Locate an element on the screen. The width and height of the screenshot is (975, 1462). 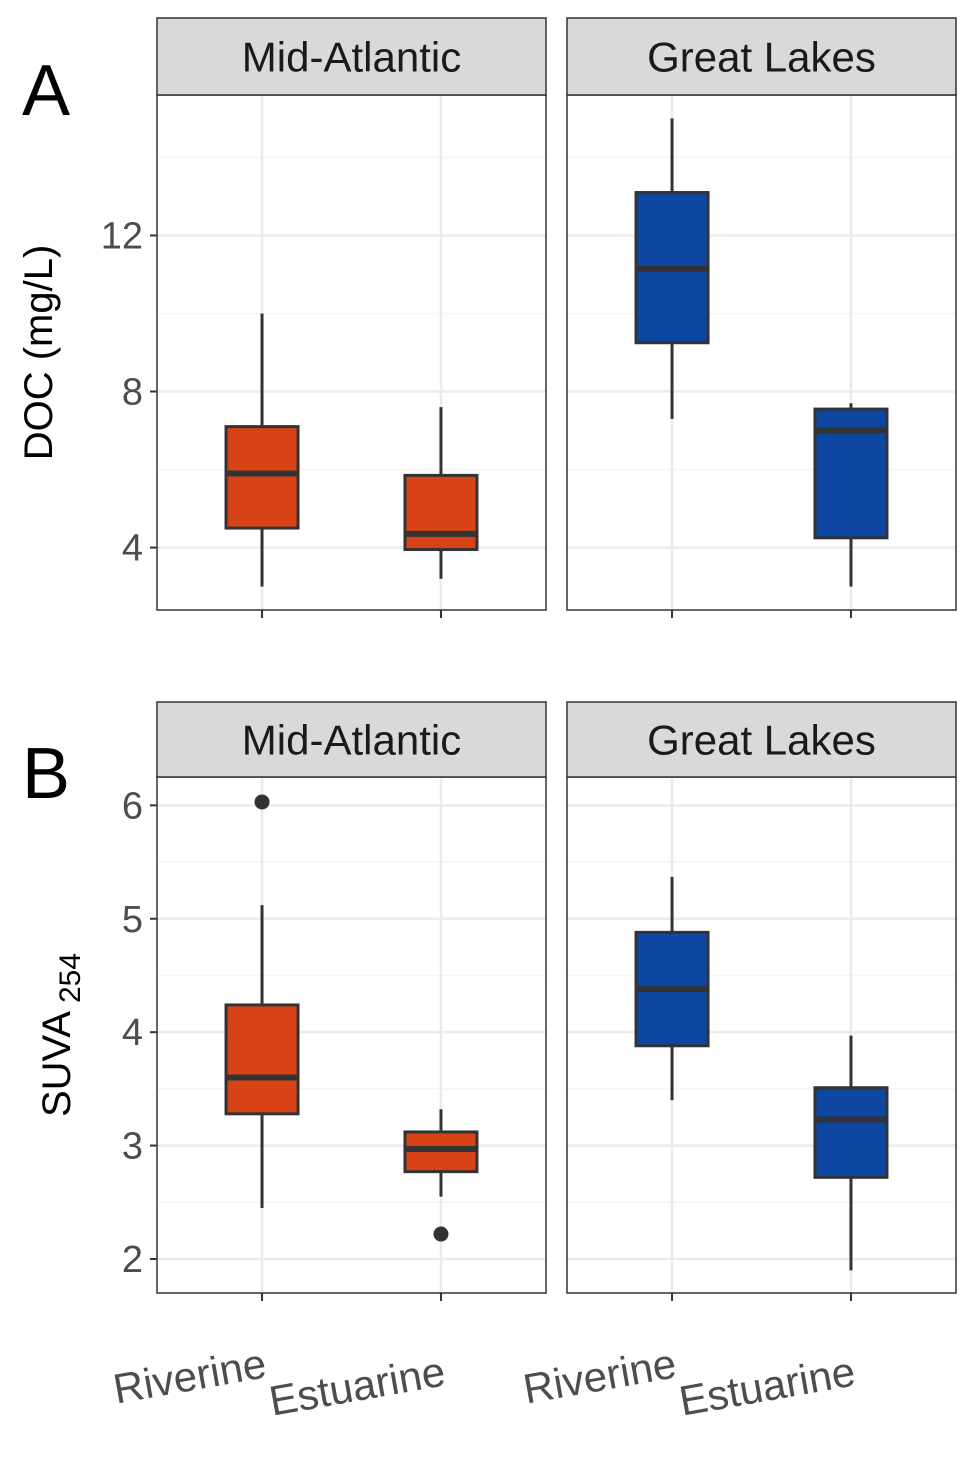
y-axis-title-b: SUVA 254 is located at coordinates (61, 1035).